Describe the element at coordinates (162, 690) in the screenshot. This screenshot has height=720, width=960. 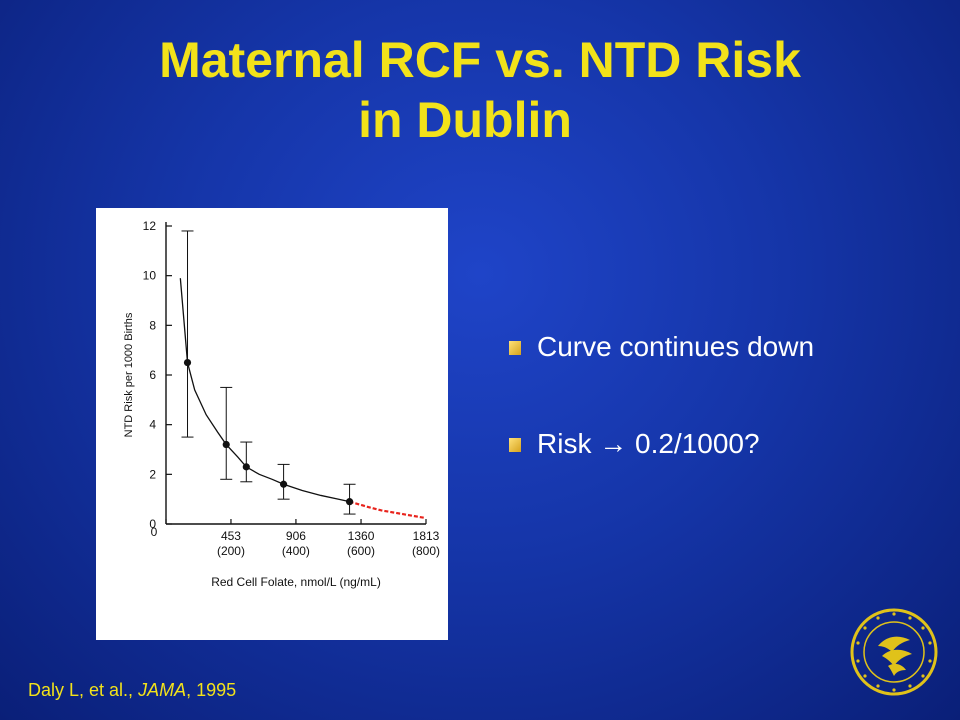
I see `citation-journal: JAMA` at that location.